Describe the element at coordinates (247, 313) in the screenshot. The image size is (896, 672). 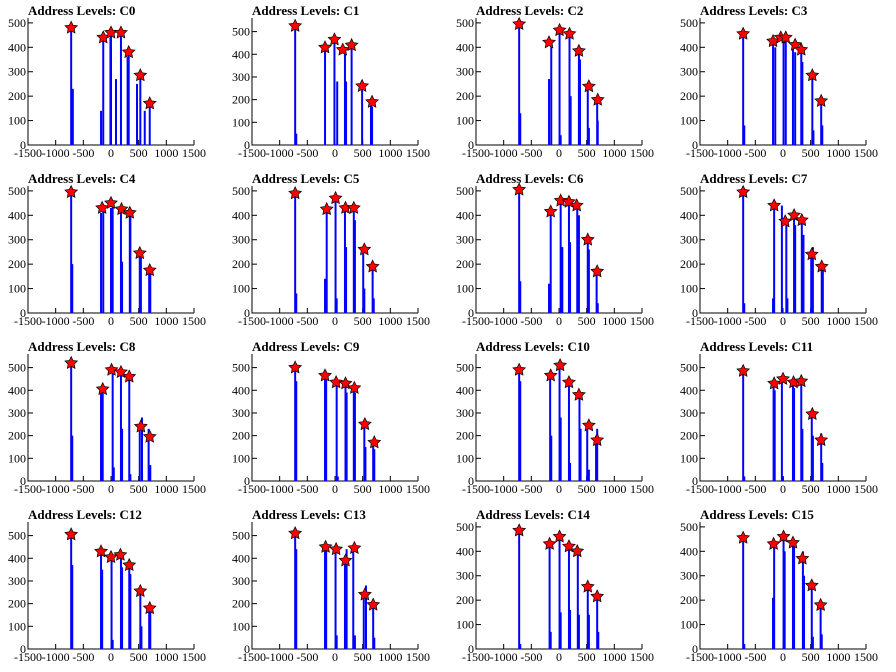
I see `y-tick-label: 0` at that location.